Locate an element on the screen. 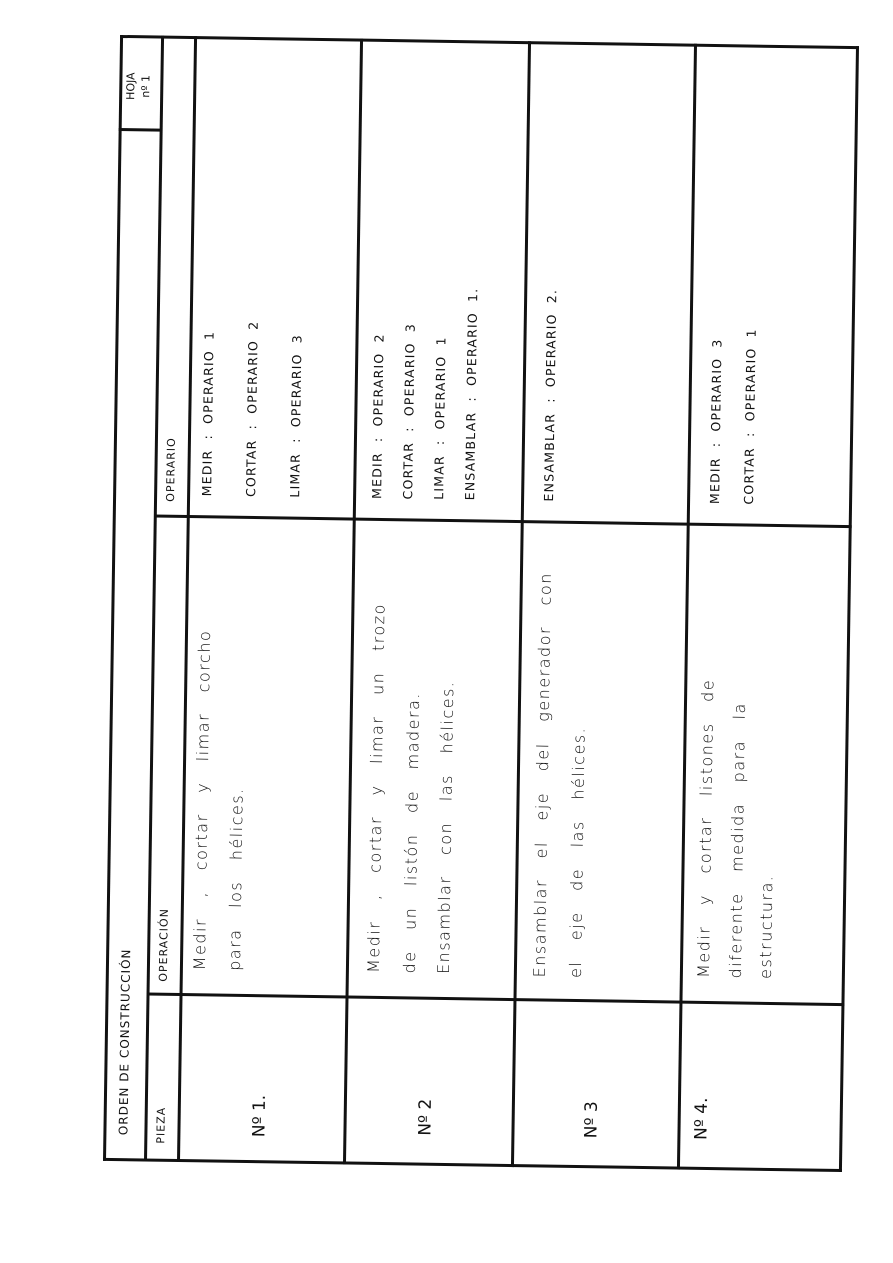 This screenshot has height=1263, width=893. piece-number: Nº 1. is located at coordinates (259, 1115).